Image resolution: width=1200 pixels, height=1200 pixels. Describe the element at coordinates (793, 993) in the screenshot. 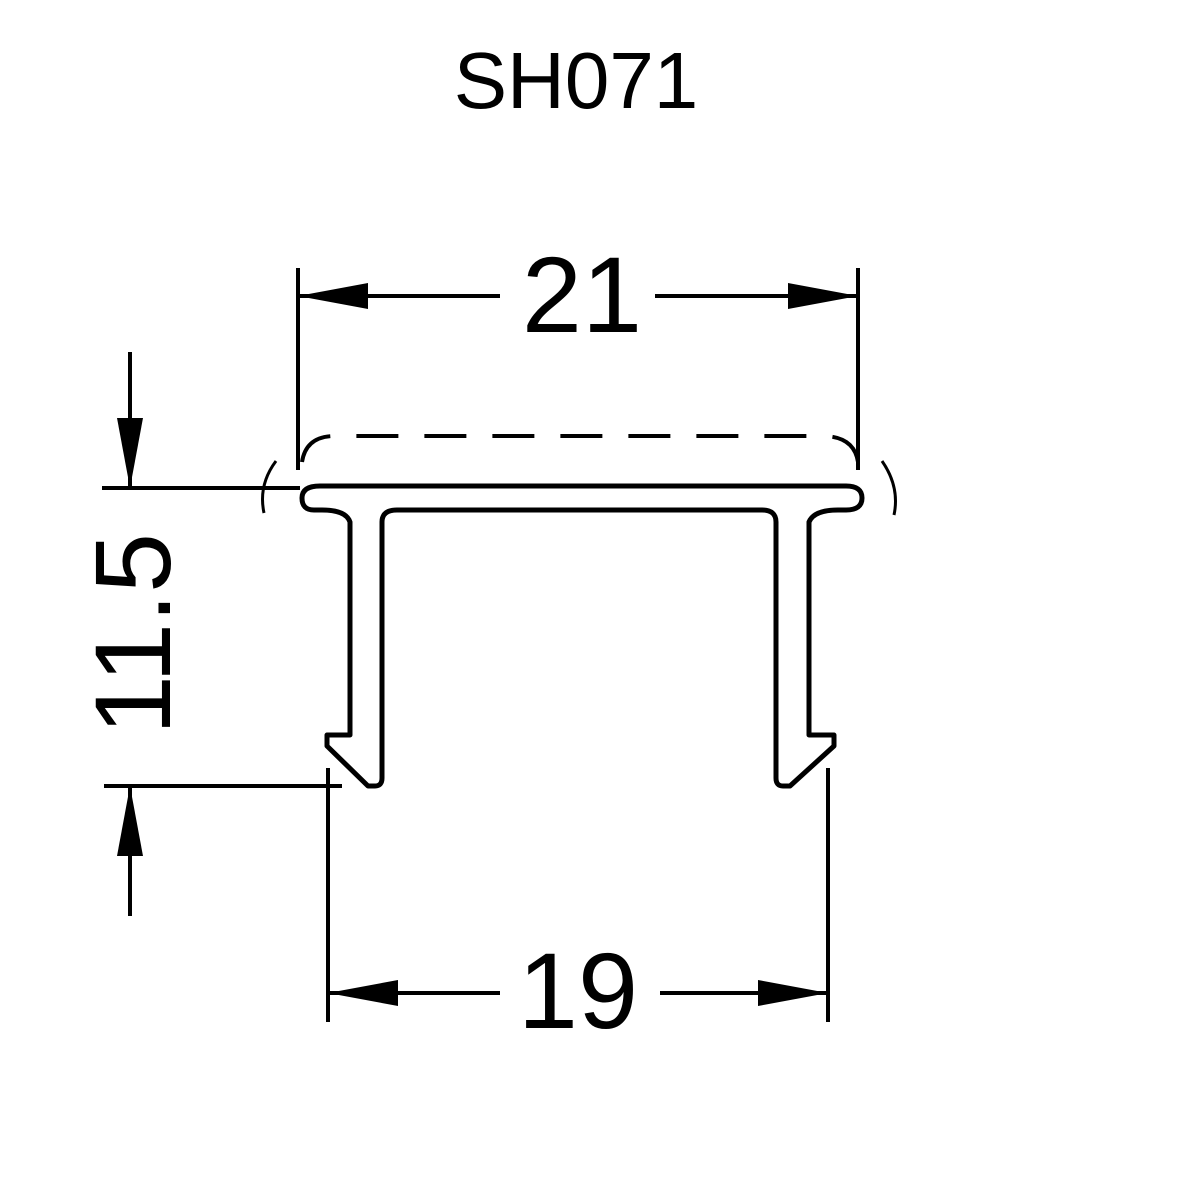

I see `bottom-right-arrowhead` at that location.